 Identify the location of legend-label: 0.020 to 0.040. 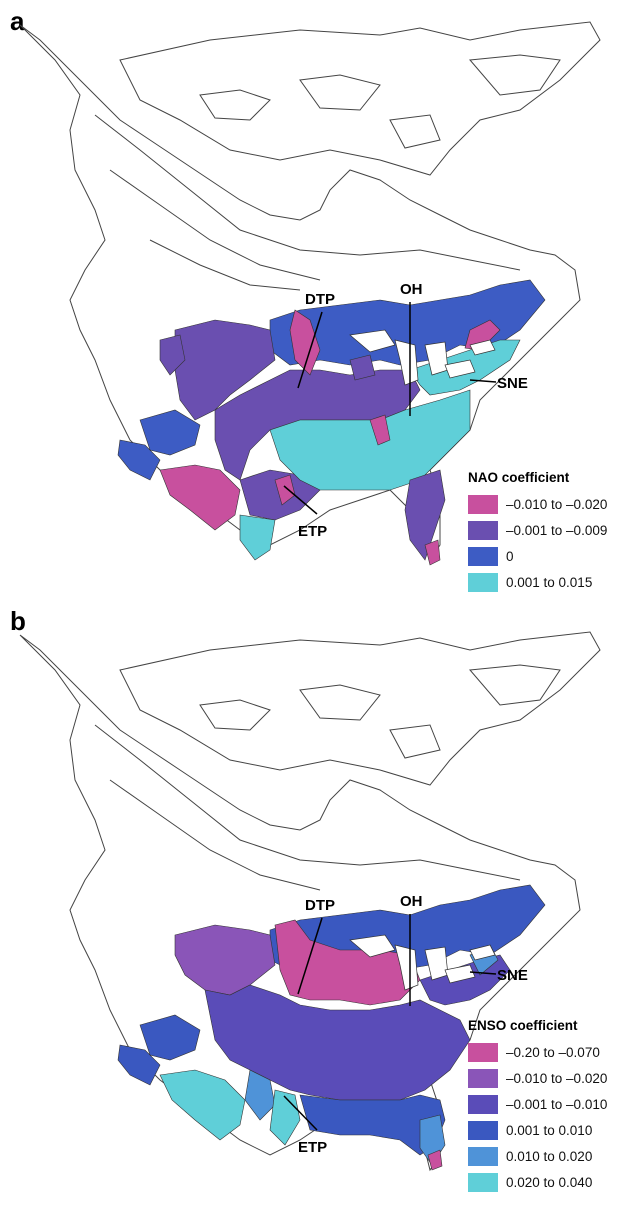
(549, 1182).